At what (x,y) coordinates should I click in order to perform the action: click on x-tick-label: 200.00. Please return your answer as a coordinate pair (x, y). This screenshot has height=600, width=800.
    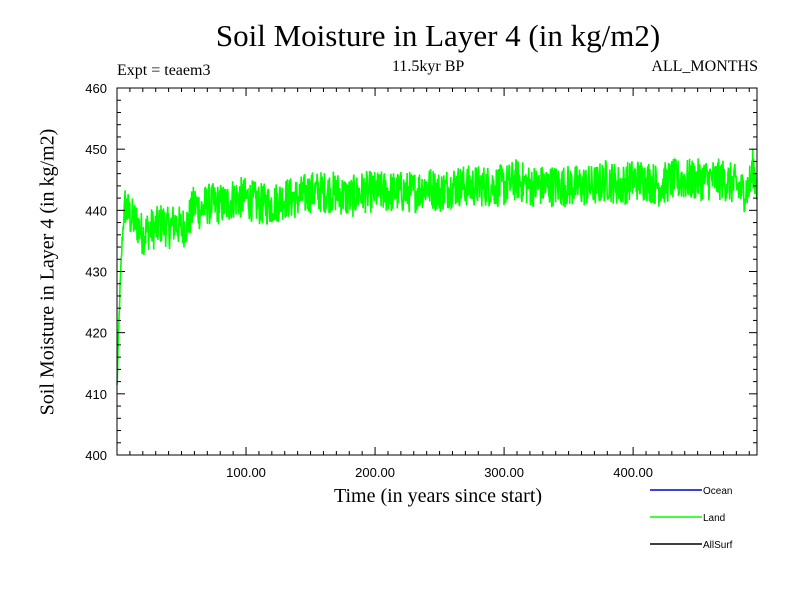
    Looking at the image, I should click on (375, 472).